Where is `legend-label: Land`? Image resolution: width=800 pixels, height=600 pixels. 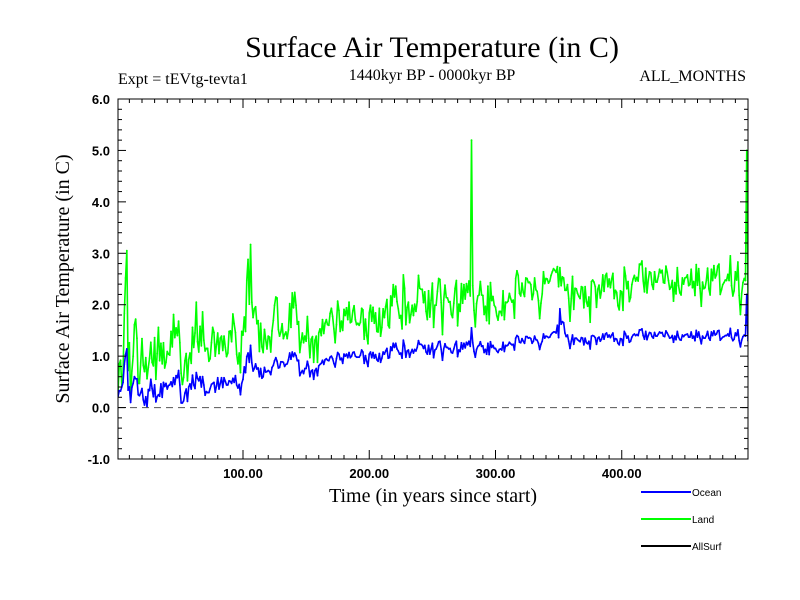 legend-label: Land is located at coordinates (703, 520).